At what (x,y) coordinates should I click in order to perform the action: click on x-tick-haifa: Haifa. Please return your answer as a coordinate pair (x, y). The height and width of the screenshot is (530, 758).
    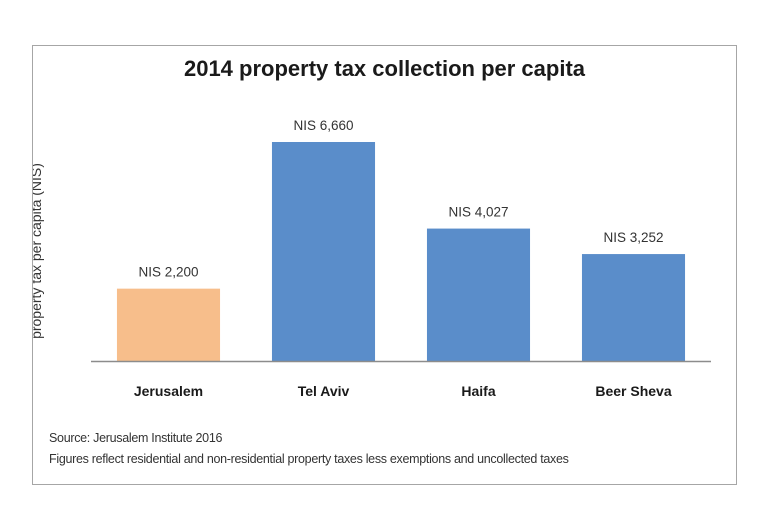
    Looking at the image, I should click on (478, 391).